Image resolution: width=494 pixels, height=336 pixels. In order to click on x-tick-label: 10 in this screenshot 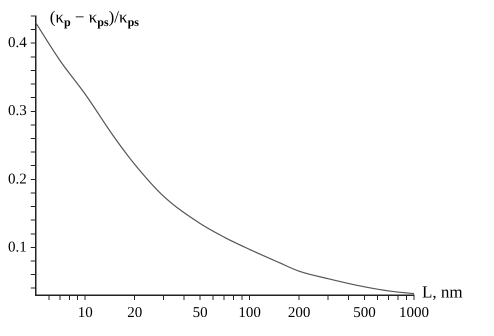, I will do `click(85, 312)`.